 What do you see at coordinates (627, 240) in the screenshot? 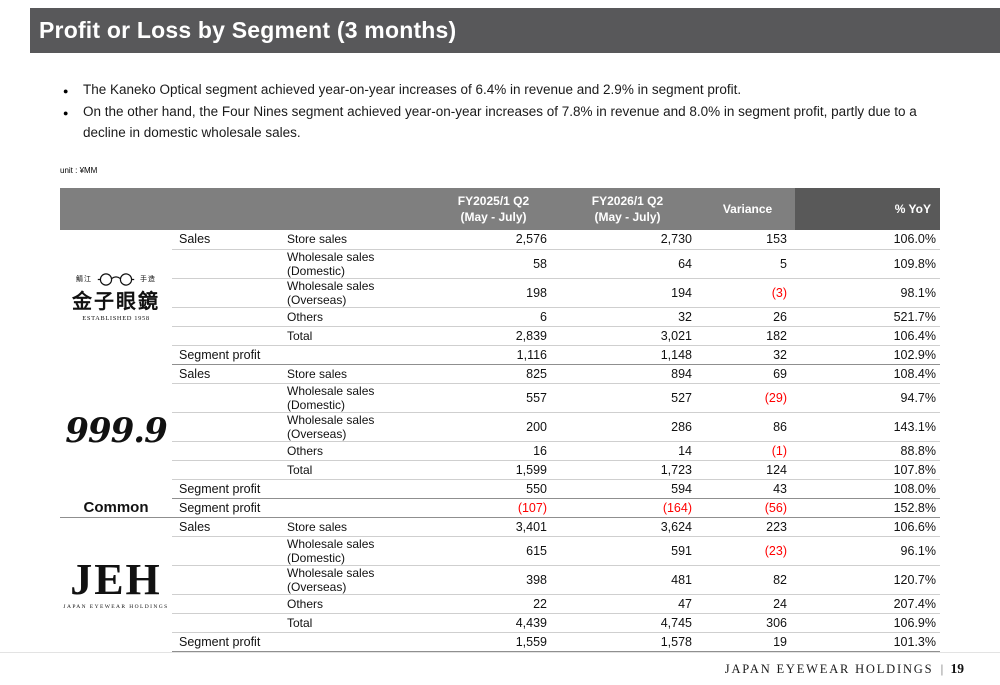
I see `value-cell: 2,730` at bounding box center [627, 240].